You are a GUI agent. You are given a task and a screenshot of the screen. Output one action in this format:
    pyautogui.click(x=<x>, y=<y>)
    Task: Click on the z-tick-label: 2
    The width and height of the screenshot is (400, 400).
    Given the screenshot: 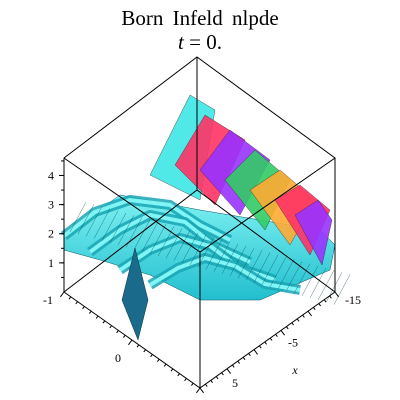 What is the action you would take?
    pyautogui.click(x=51, y=234)
    